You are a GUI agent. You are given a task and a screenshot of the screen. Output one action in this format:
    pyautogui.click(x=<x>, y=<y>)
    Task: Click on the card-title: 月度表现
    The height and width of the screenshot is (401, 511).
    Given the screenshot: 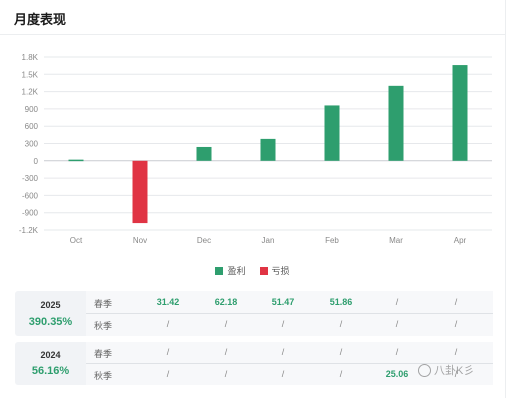 What is the action you would take?
    pyautogui.click(x=40, y=19)
    